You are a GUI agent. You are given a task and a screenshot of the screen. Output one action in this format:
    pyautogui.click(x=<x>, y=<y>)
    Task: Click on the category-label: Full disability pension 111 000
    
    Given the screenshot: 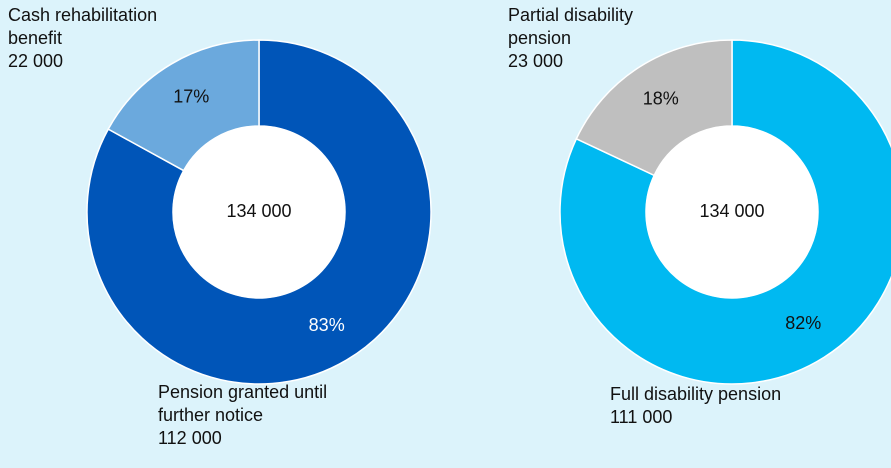 What is the action you would take?
    pyautogui.click(x=745, y=406)
    